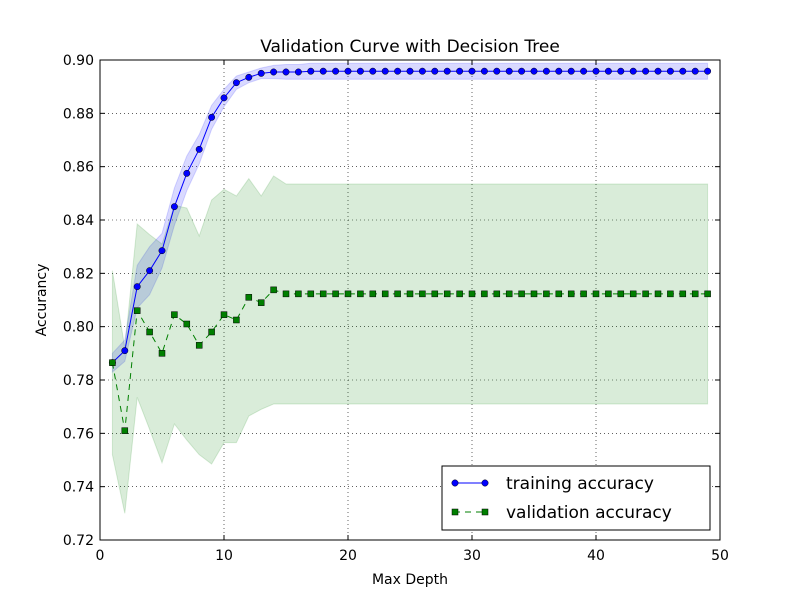 This screenshot has width=800, height=600. What do you see at coordinates (78, 541) in the screenshot?
I see `y-tick-label: 0.72` at bounding box center [78, 541].